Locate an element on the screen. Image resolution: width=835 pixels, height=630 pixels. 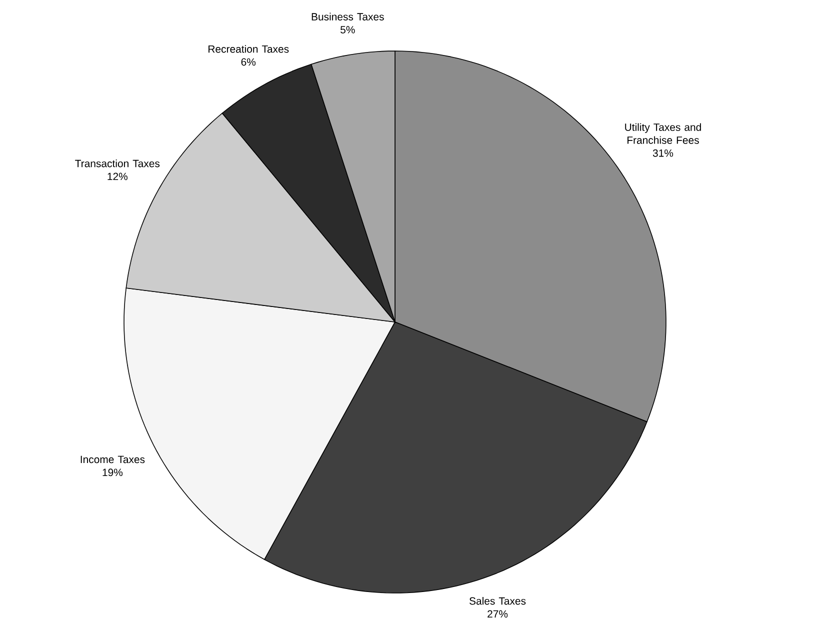
slice-label: Sales Taxes is located at coordinates (498, 601).